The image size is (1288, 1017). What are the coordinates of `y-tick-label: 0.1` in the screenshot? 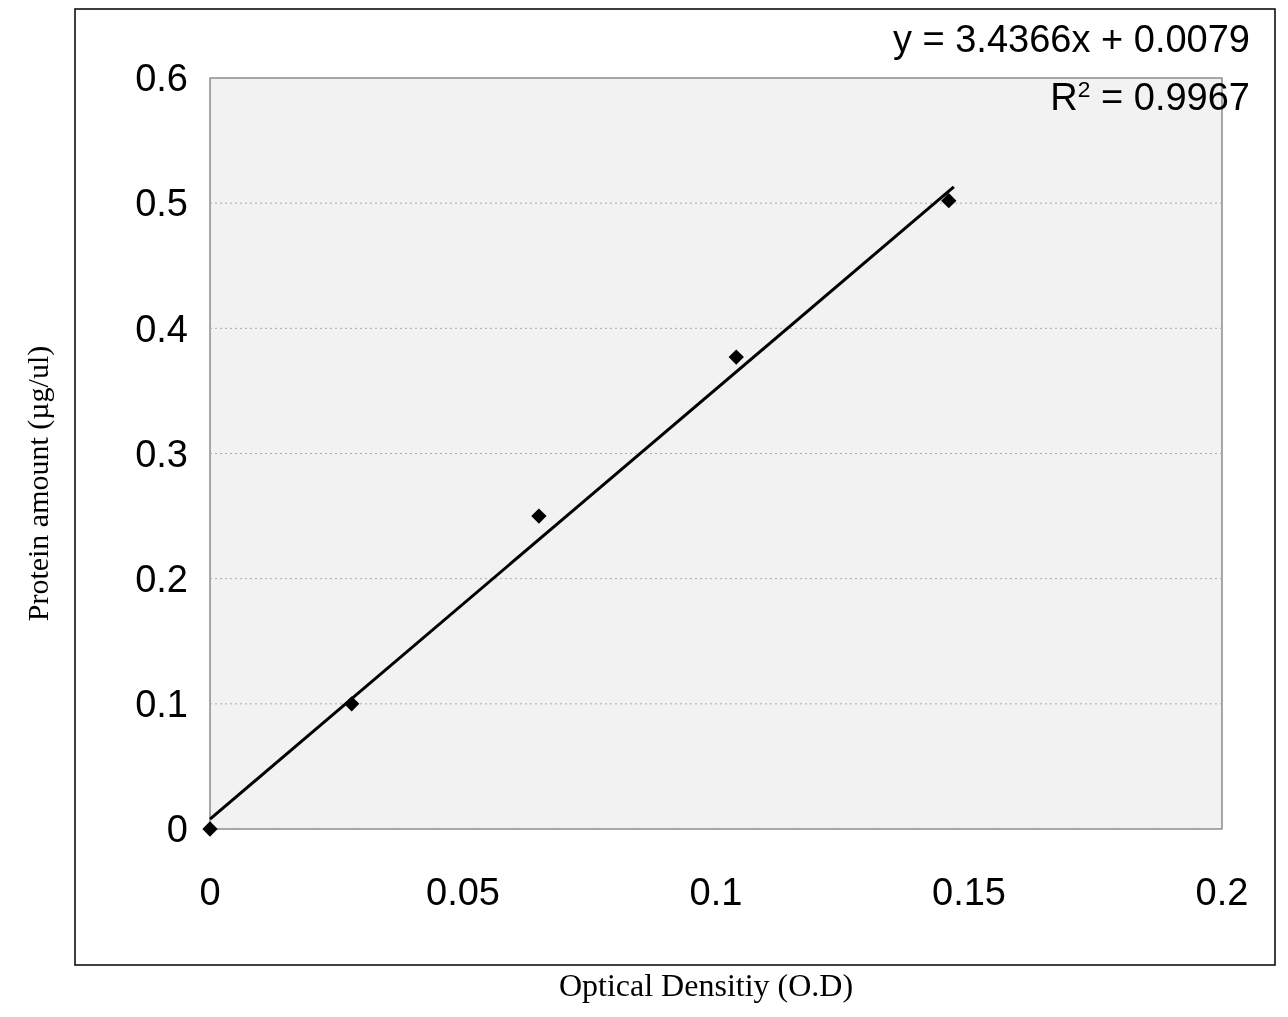 It's located at (161, 704).